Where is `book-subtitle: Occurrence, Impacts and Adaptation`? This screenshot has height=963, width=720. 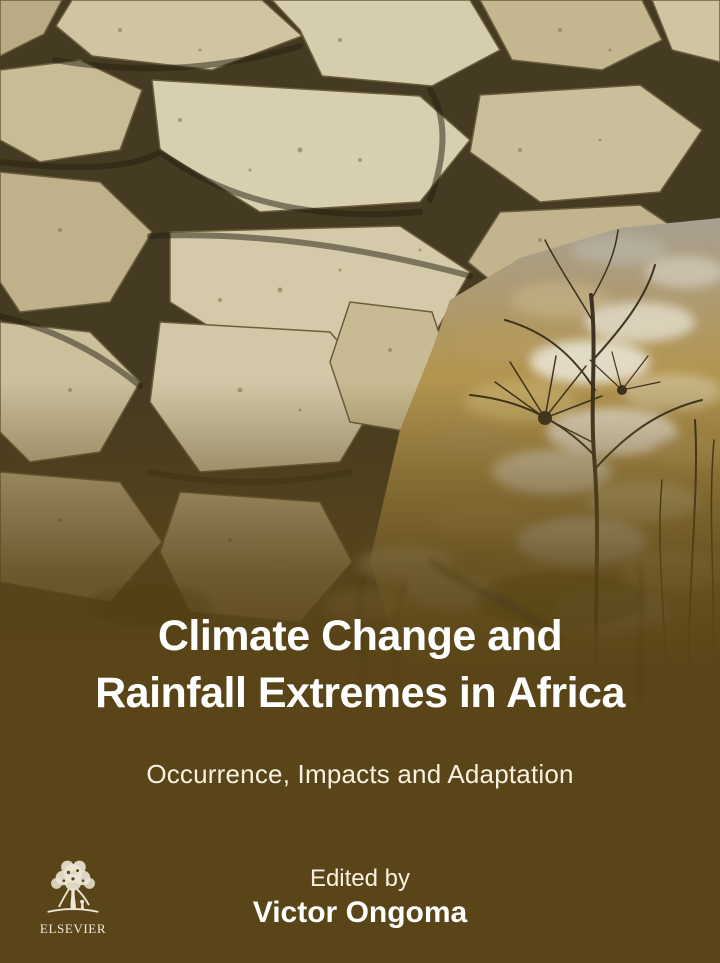 book-subtitle: Occurrence, Impacts and Adaptation is located at coordinates (360, 774).